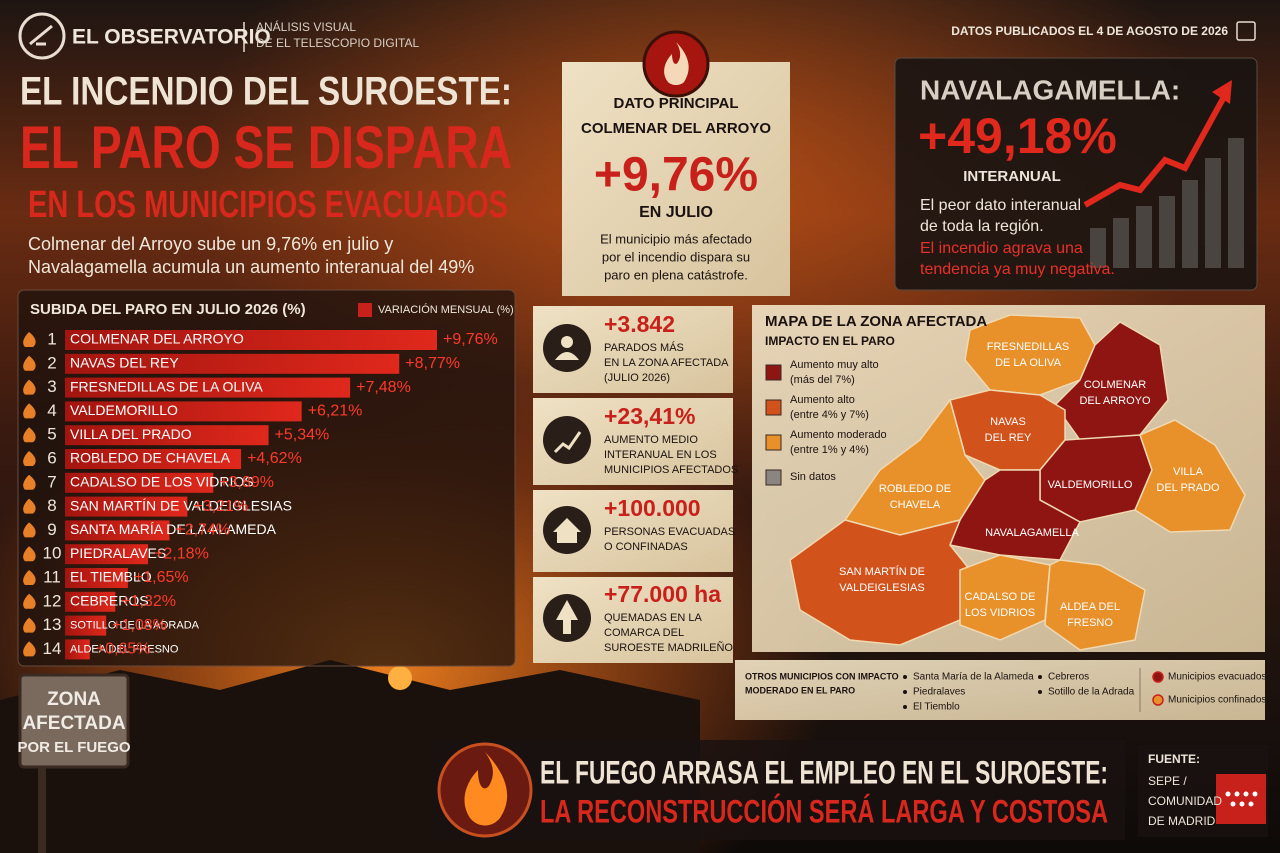 This screenshot has width=1280, height=853. What do you see at coordinates (51, 386) in the screenshot?
I see `rank-label: 3` at bounding box center [51, 386].